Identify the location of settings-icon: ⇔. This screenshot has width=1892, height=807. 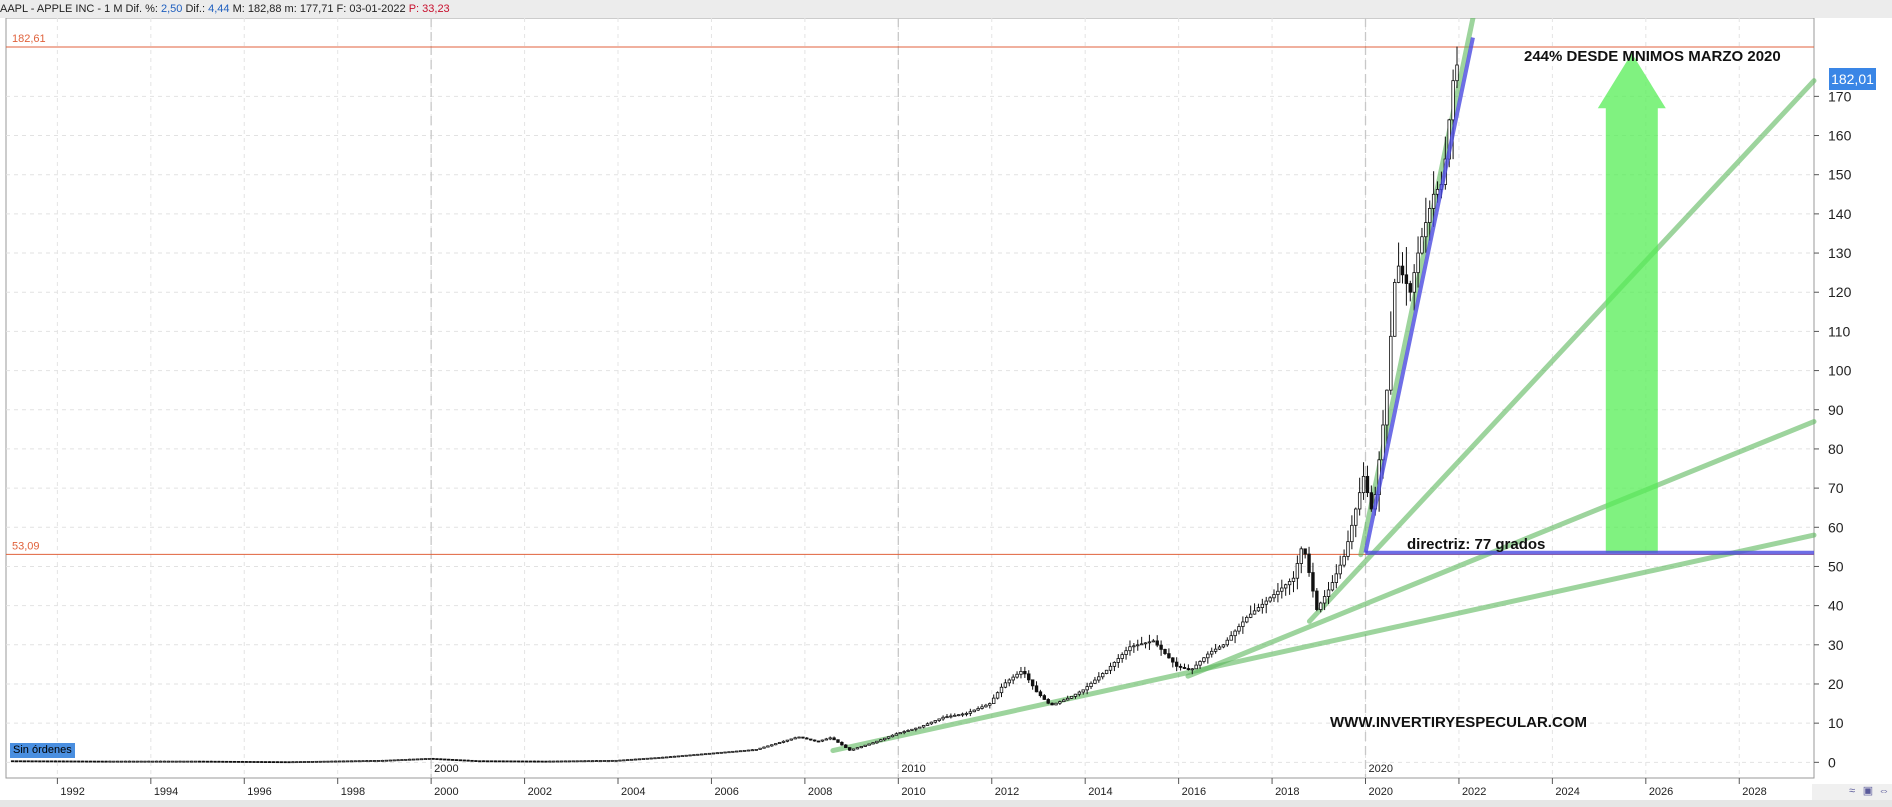
(1884, 791).